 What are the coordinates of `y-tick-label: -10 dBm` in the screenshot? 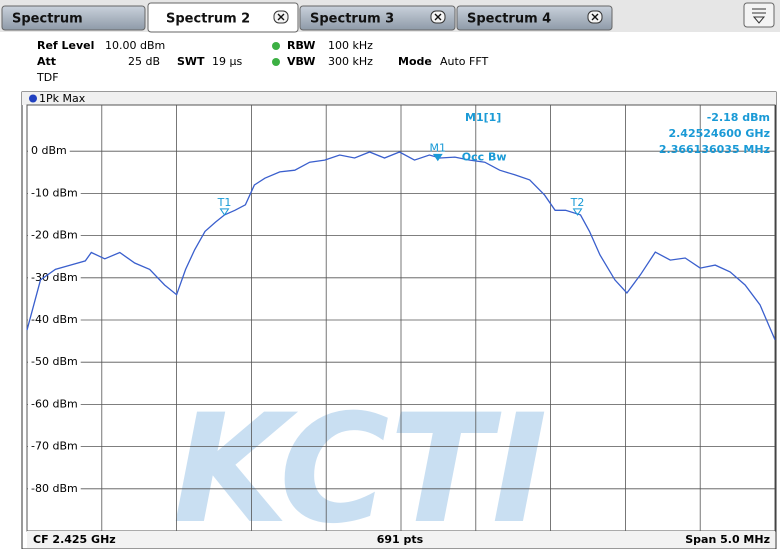 It's located at (54, 192).